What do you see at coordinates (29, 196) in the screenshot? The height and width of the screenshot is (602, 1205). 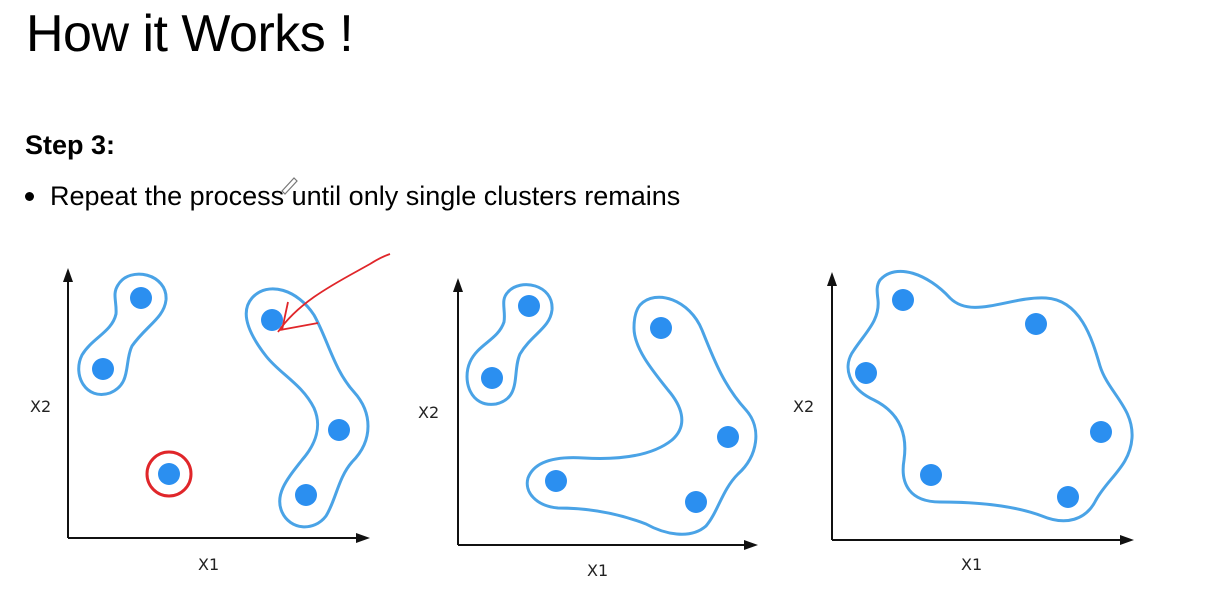 I see `bullet-icon` at bounding box center [29, 196].